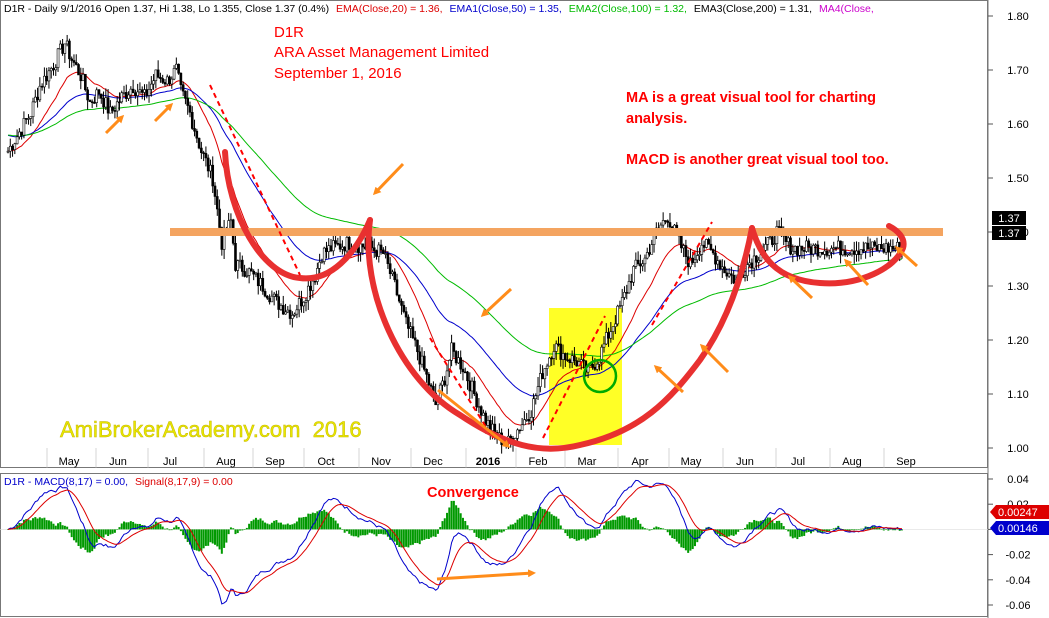 The image size is (1049, 618). What do you see at coordinates (1008, 234) in the screenshot?
I see `svg-text: 1.37` at bounding box center [1008, 234].